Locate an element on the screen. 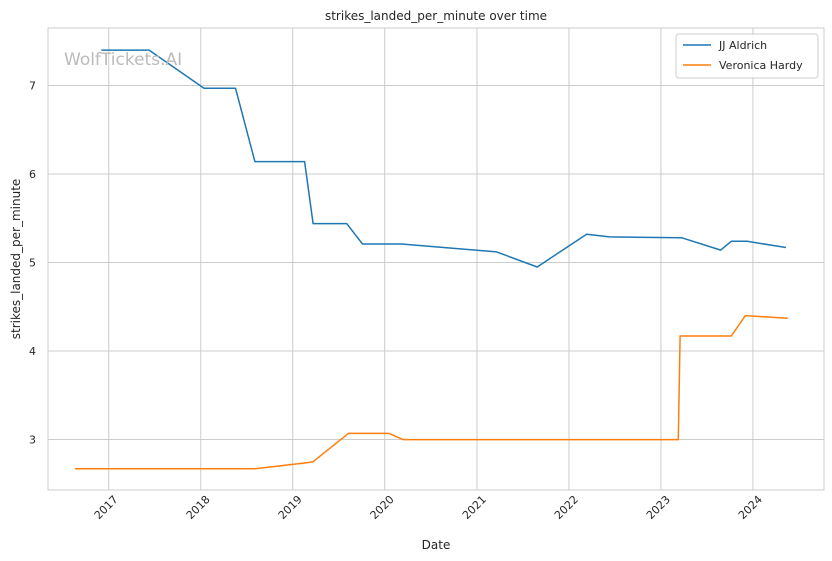 The height and width of the screenshot is (561, 832). x-tick-label: 2017 is located at coordinates (106, 507).